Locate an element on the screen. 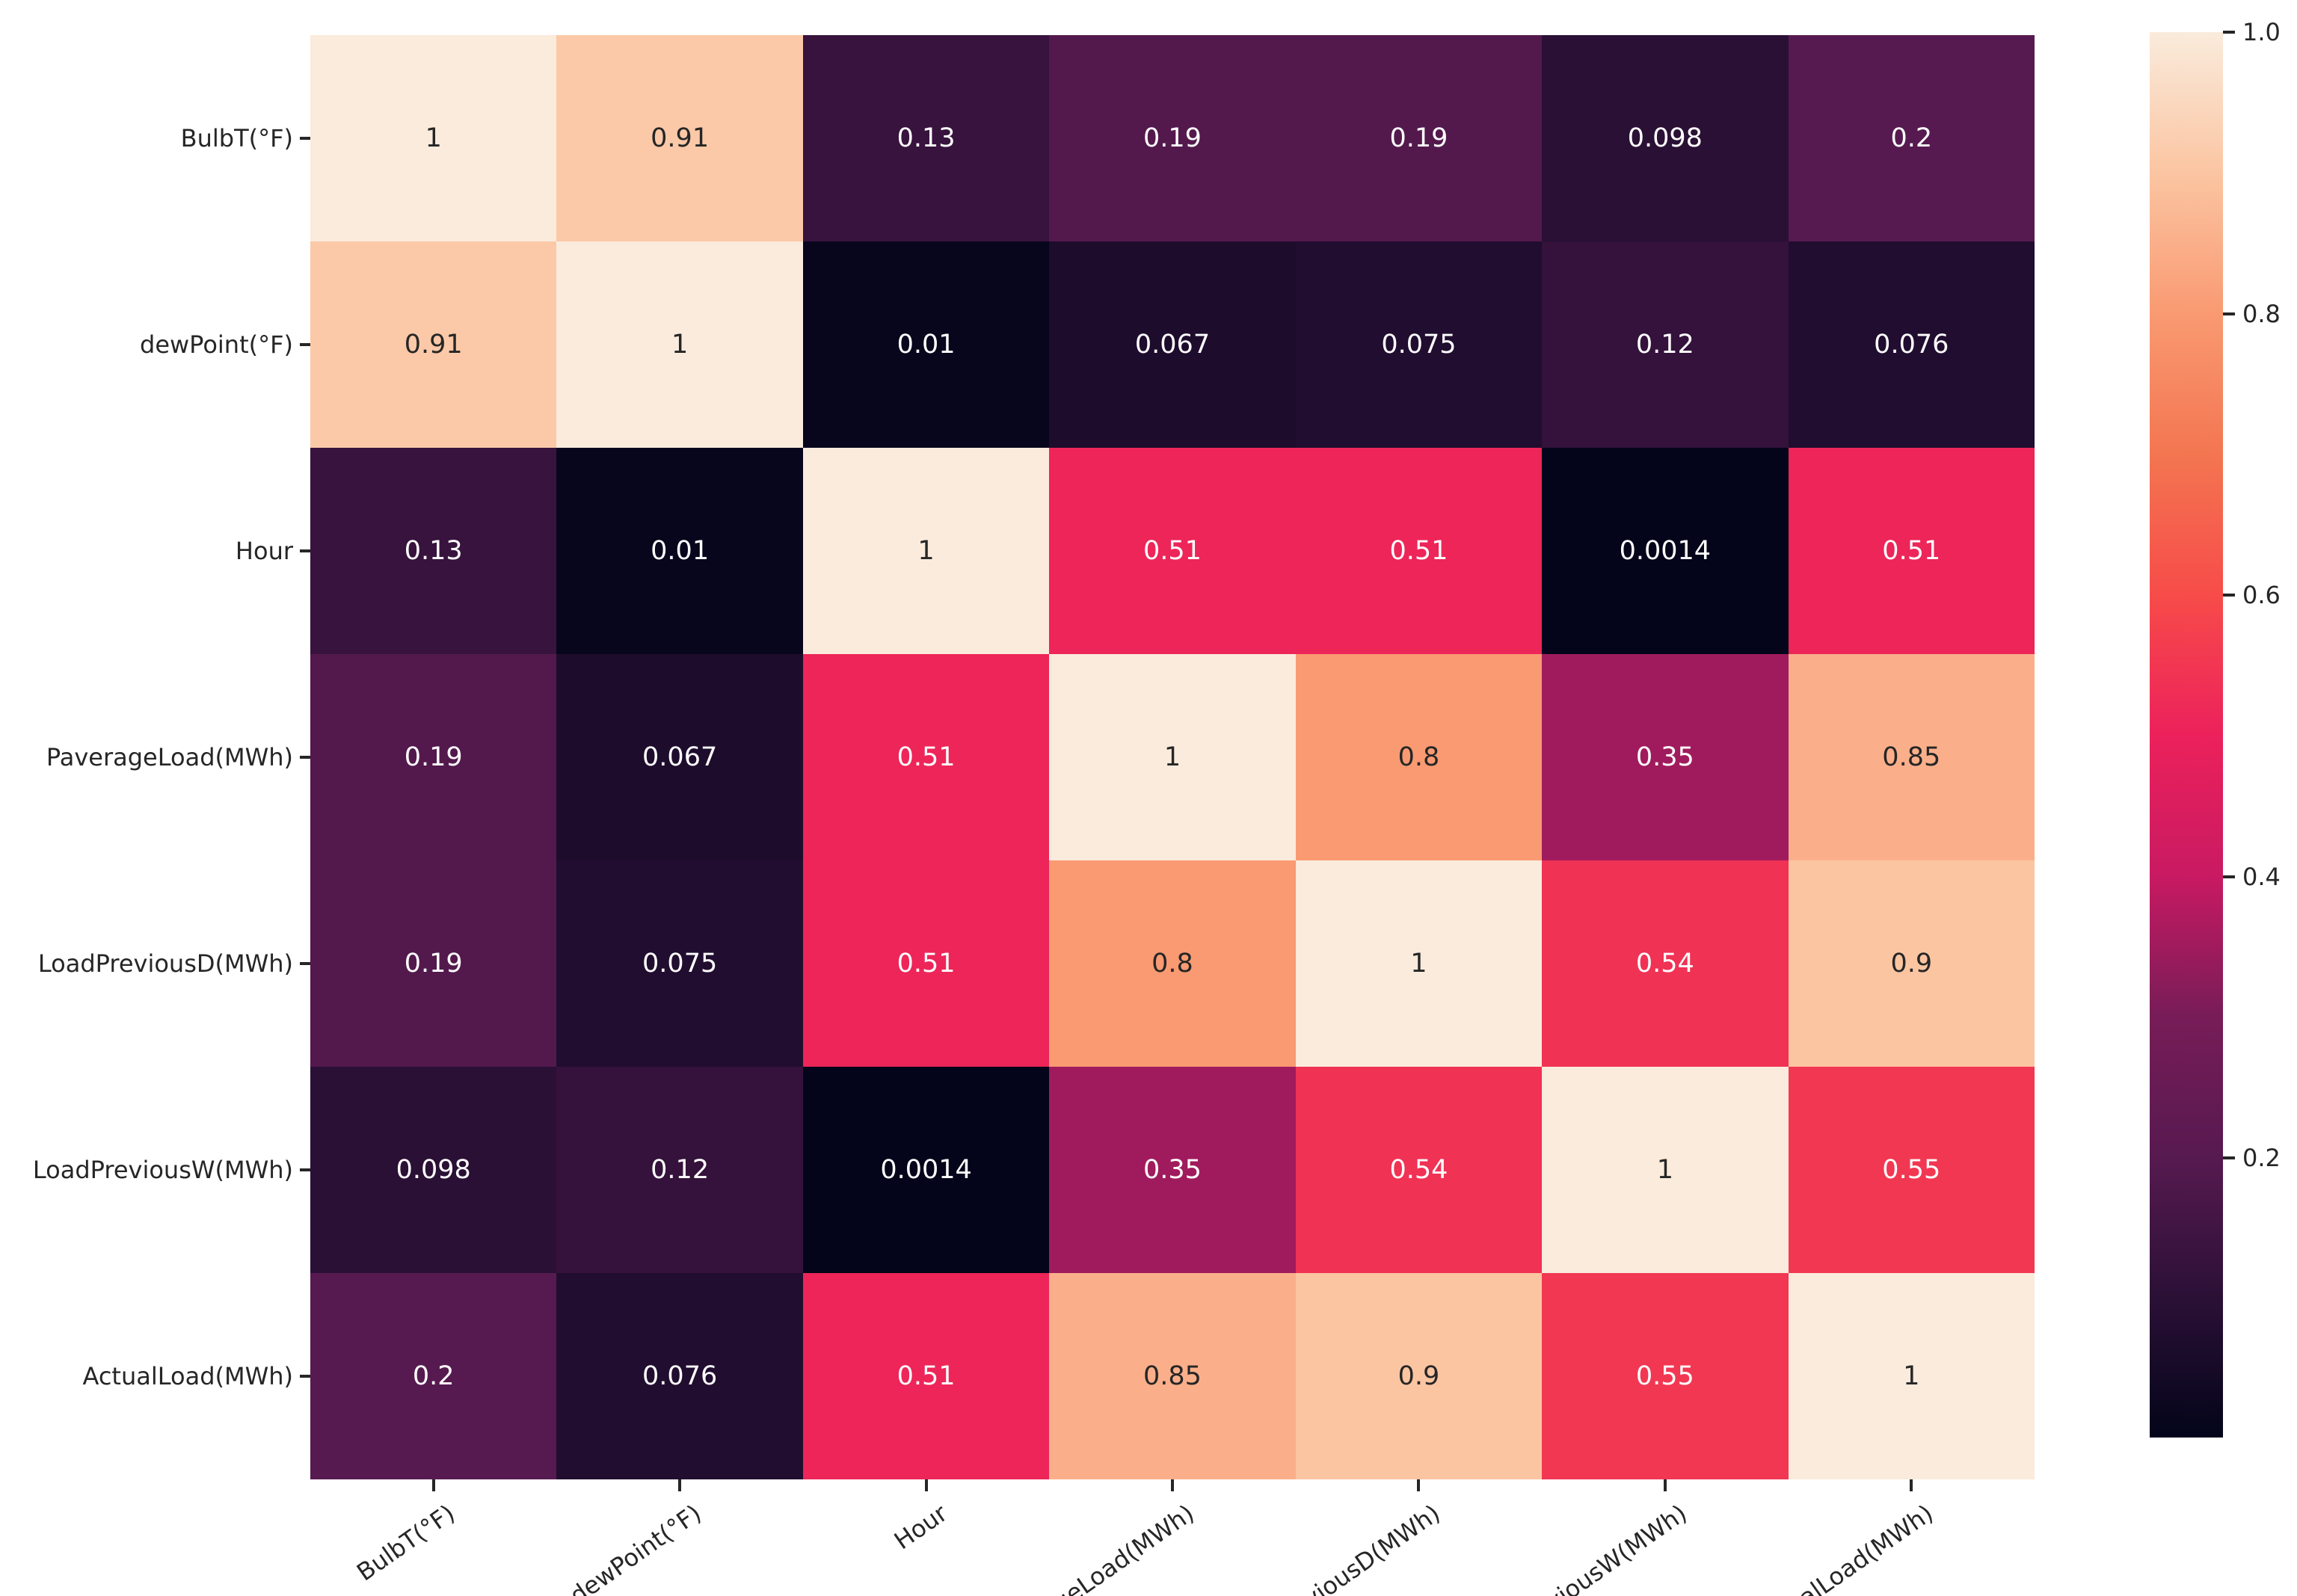  heatmap-cell-BulbT(°F)-x-PaverageLoad(MWh): 0.19 is located at coordinates (1172, 138).